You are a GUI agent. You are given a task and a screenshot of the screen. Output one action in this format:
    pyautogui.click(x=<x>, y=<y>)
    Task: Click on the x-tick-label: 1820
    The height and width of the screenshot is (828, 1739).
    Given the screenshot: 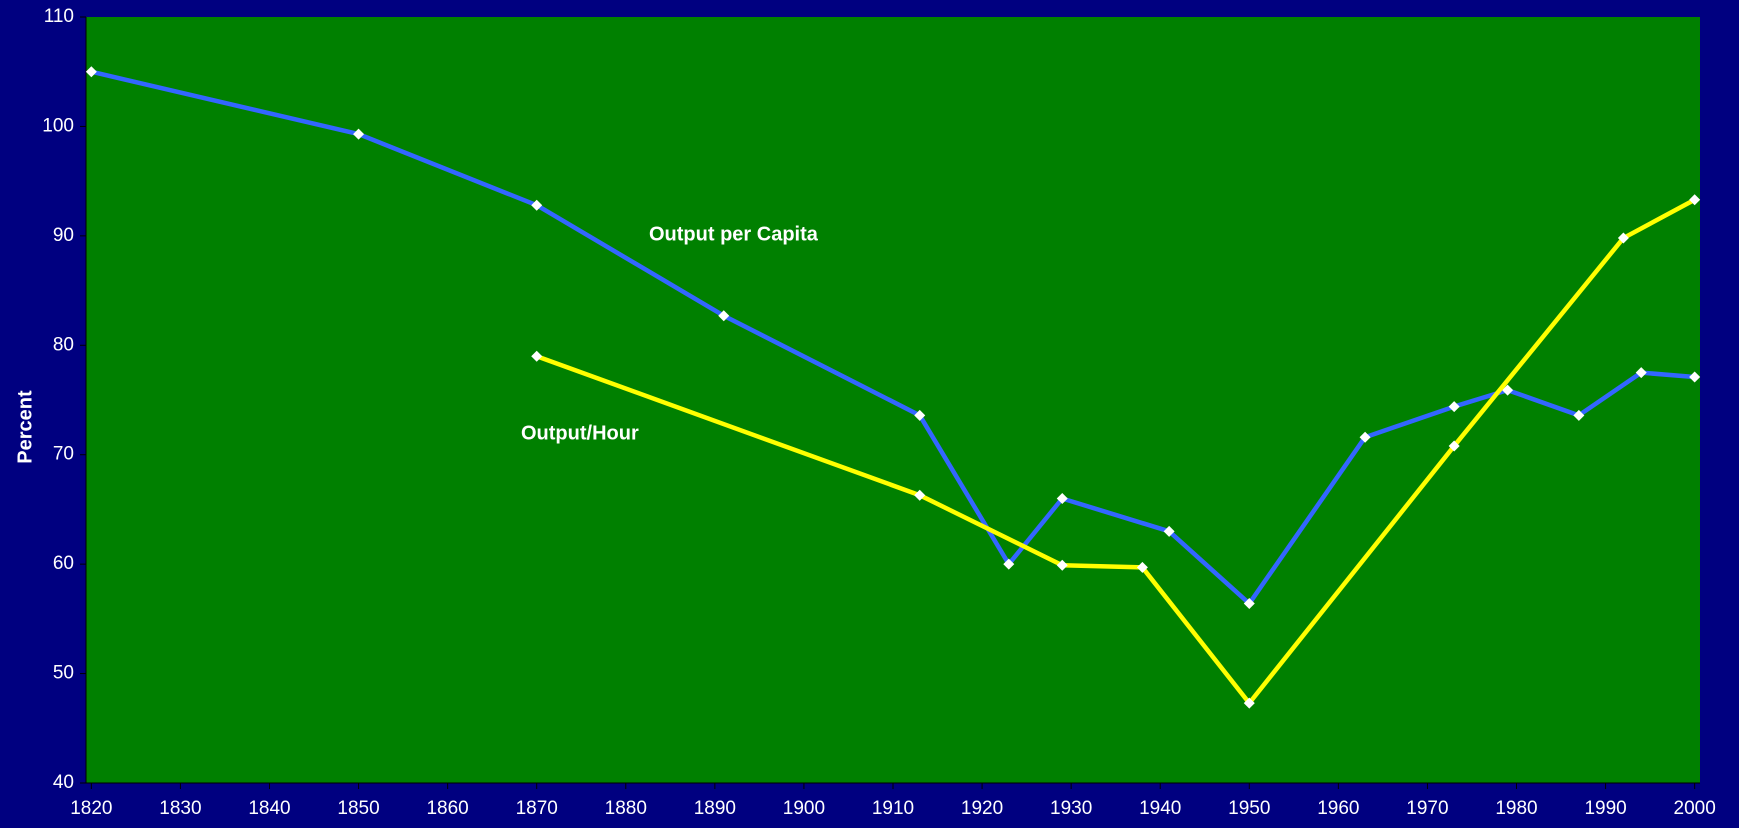 What is the action you would take?
    pyautogui.click(x=91, y=808)
    